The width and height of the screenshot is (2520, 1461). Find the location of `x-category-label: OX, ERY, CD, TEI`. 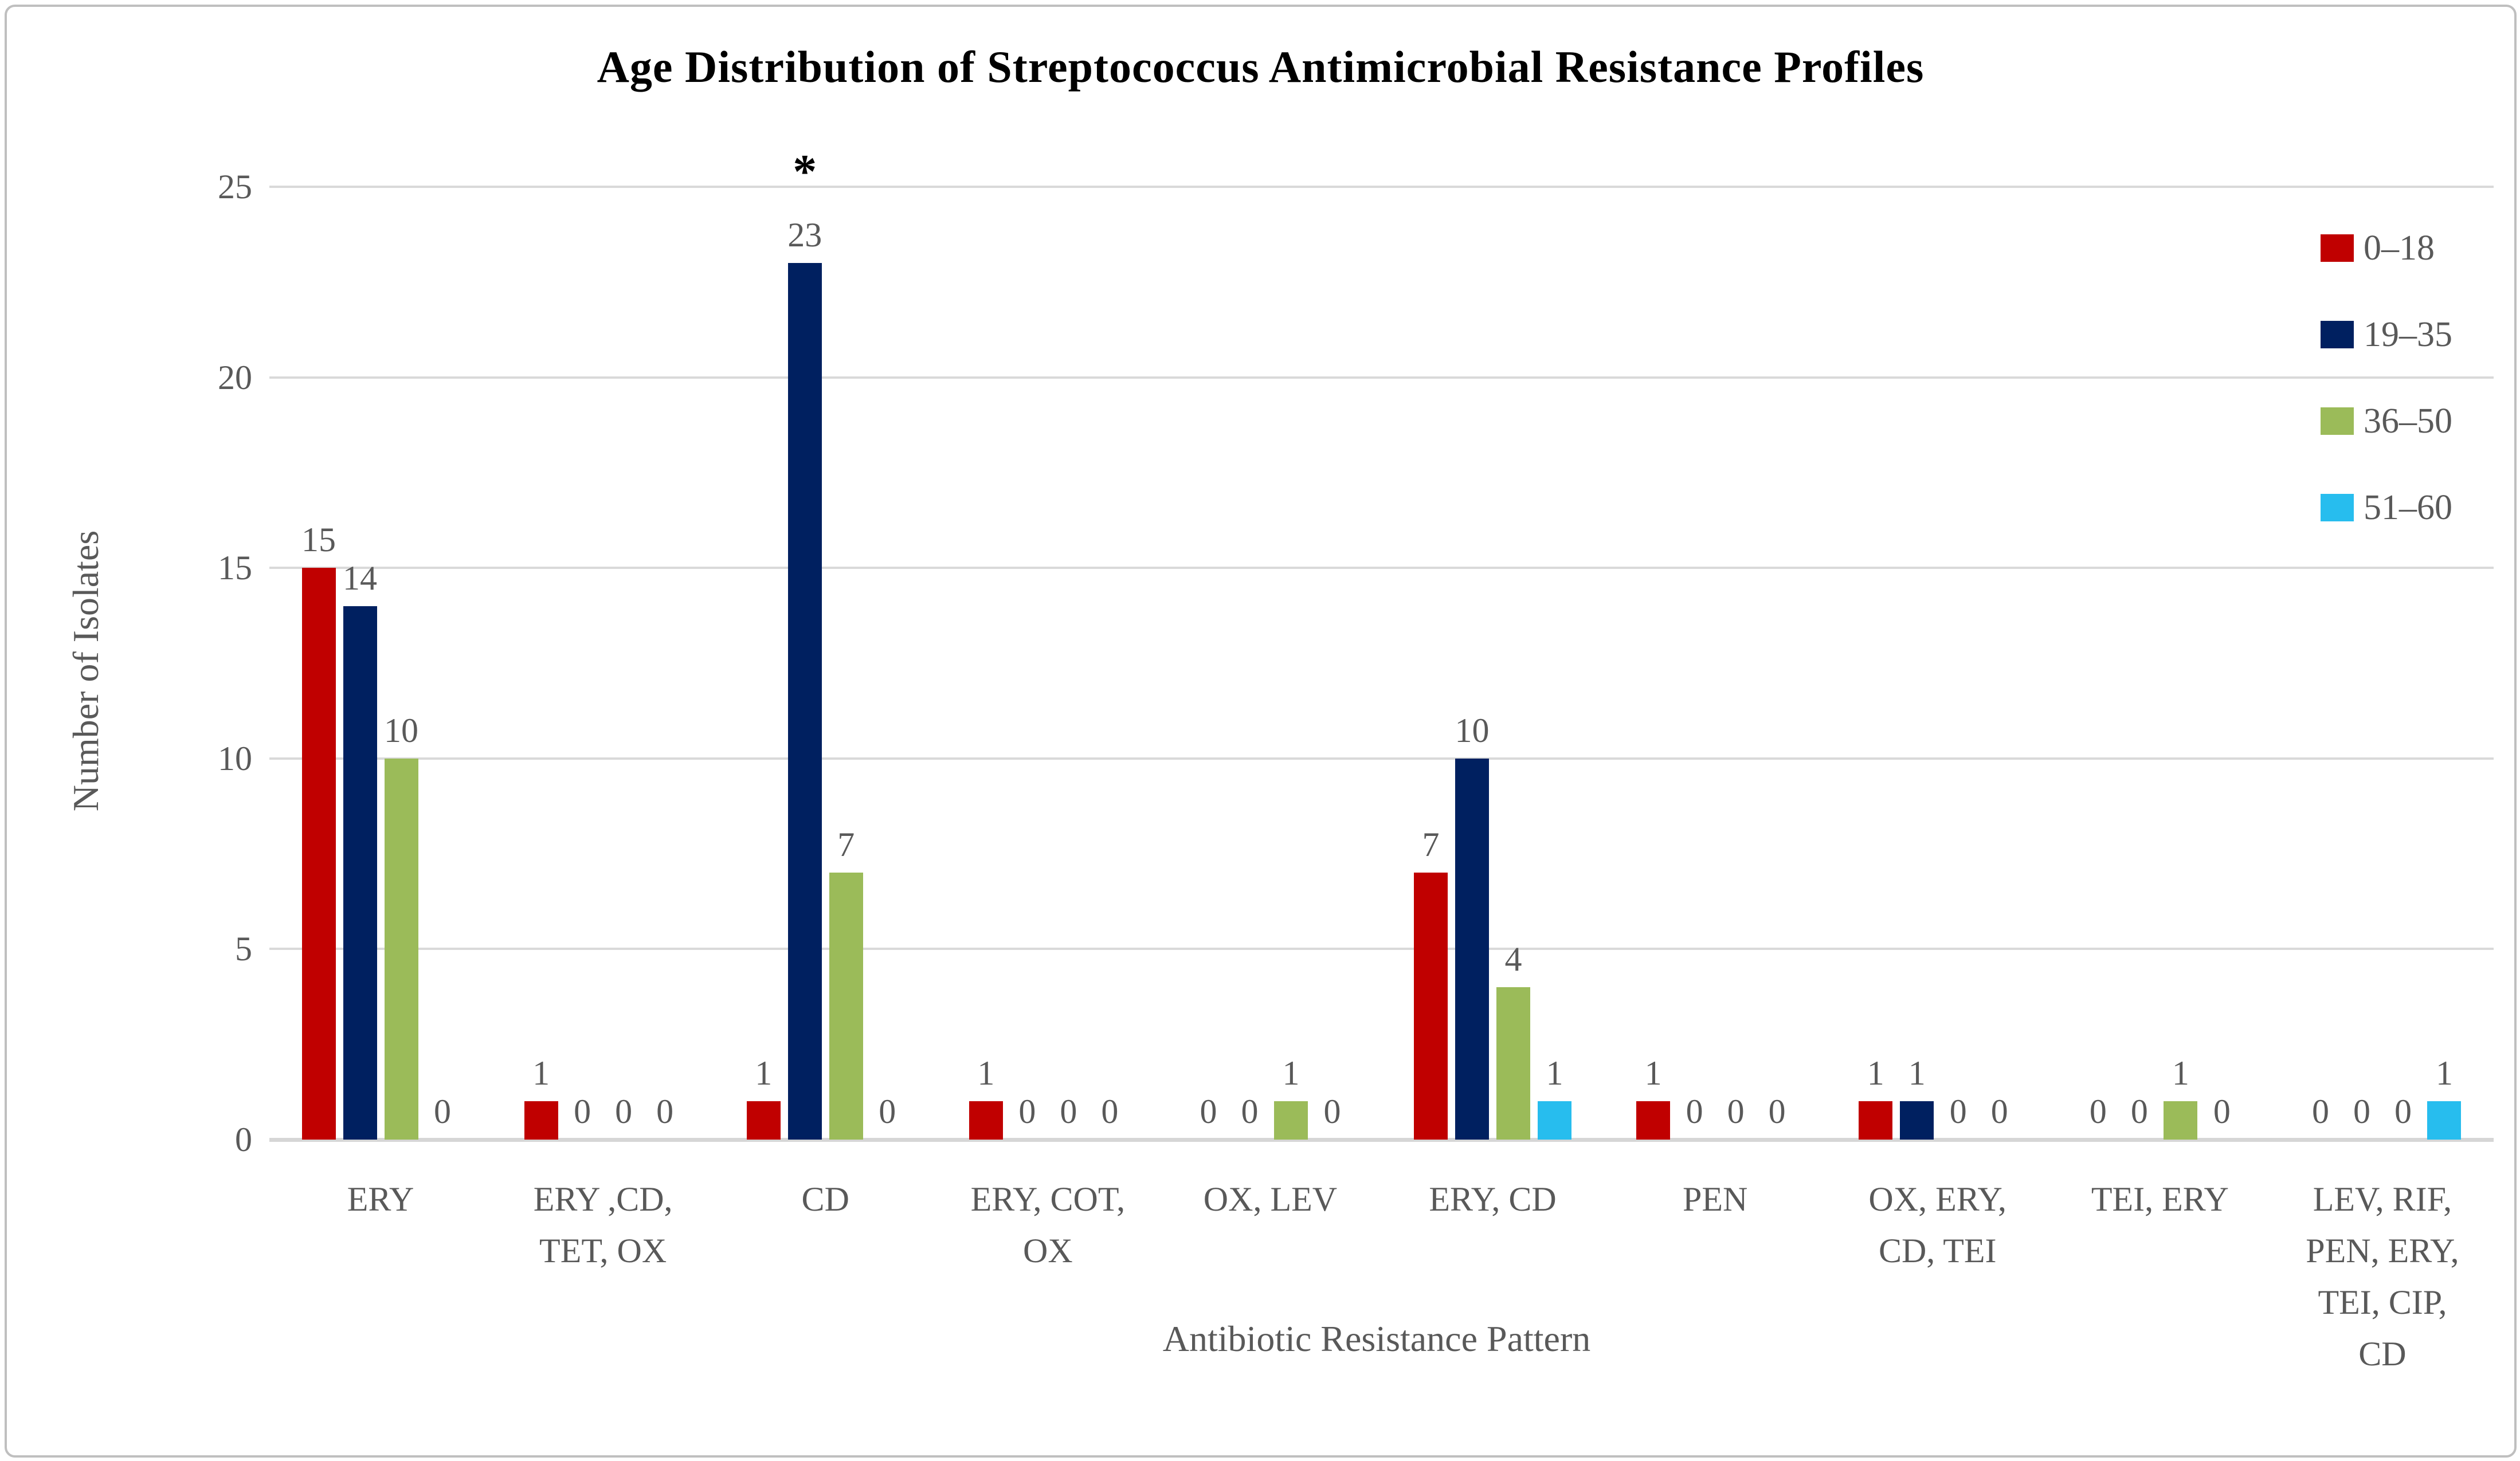

x-category-label: OX, ERY, CD, TEI is located at coordinates (1937, 1225).